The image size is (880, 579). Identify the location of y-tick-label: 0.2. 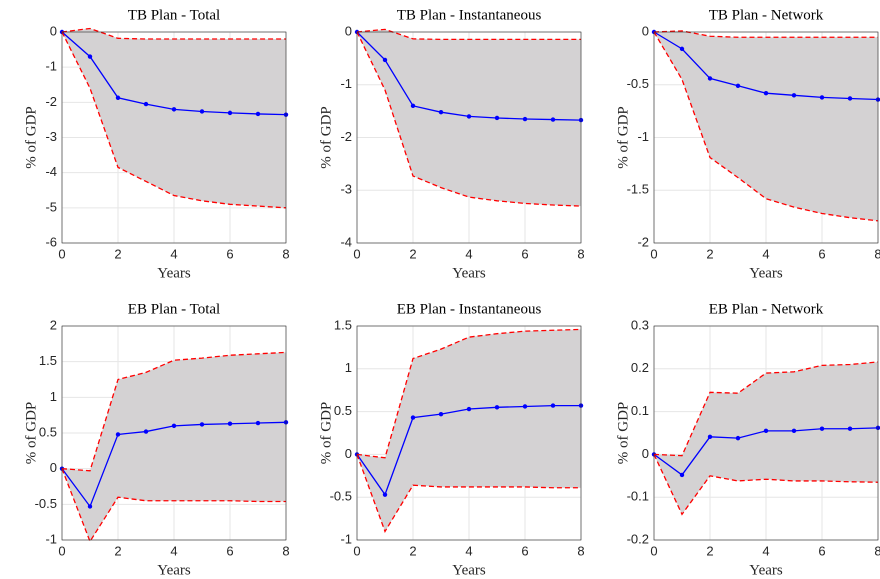
(640, 367).